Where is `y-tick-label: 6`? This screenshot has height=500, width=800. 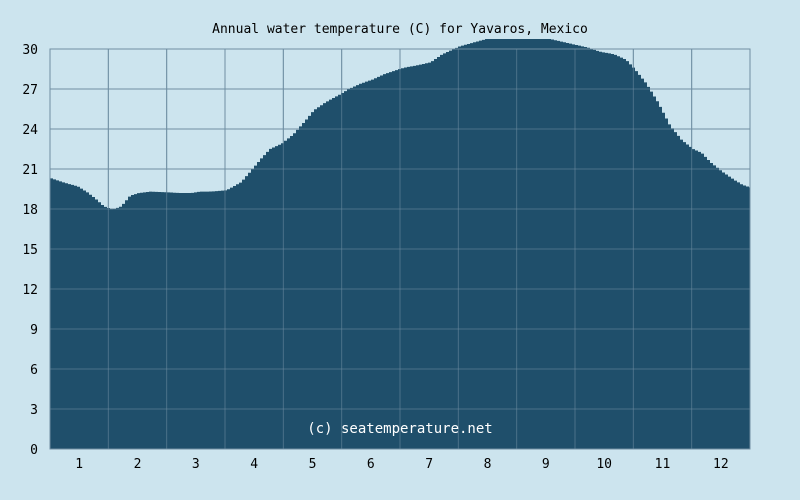 y-tick-label: 6 is located at coordinates (34, 370).